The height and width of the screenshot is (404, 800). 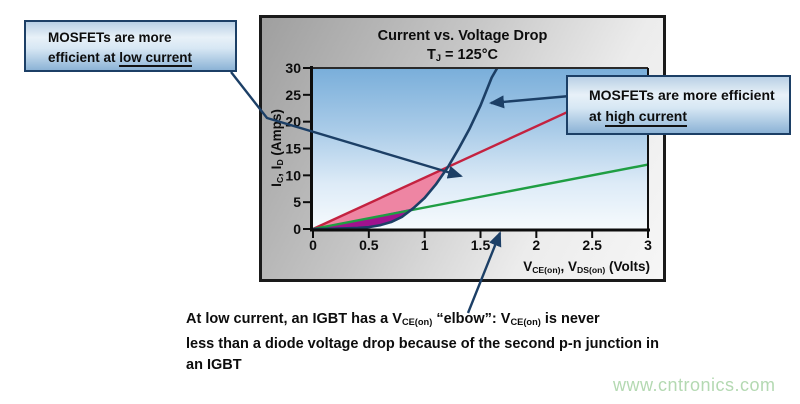 I want to click on text-run: , V, so click(x=568, y=266).